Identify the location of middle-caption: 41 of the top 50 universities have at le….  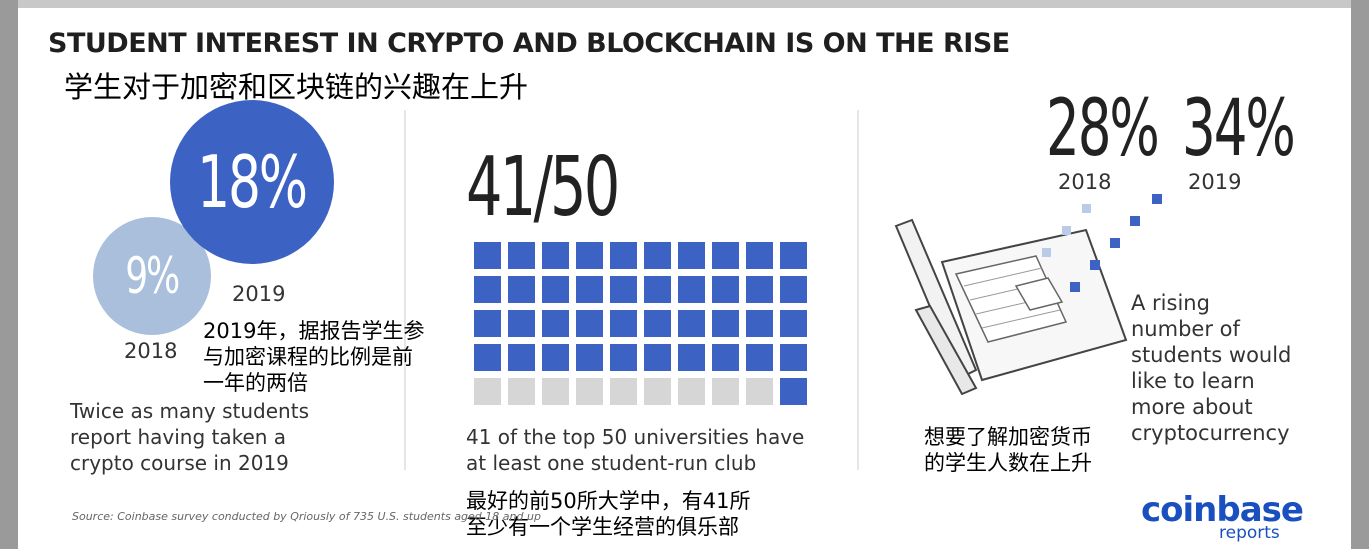
(635, 450).